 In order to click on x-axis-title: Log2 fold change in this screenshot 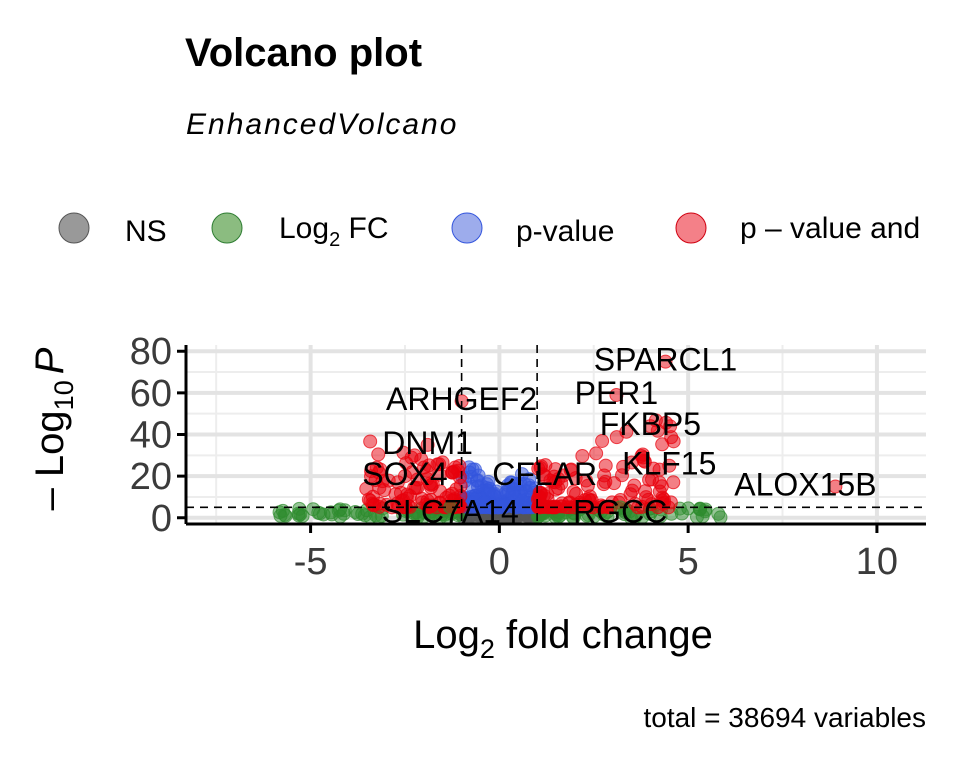, I will do `click(563, 638)`.